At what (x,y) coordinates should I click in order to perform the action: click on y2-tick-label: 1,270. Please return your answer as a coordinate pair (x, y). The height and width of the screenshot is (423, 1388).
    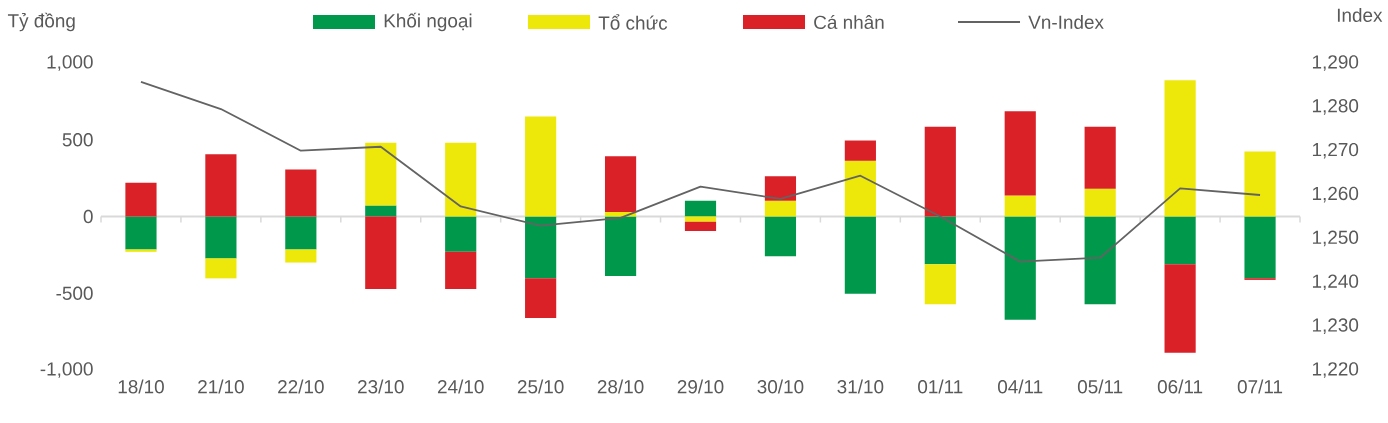
    Looking at the image, I should click on (1335, 150).